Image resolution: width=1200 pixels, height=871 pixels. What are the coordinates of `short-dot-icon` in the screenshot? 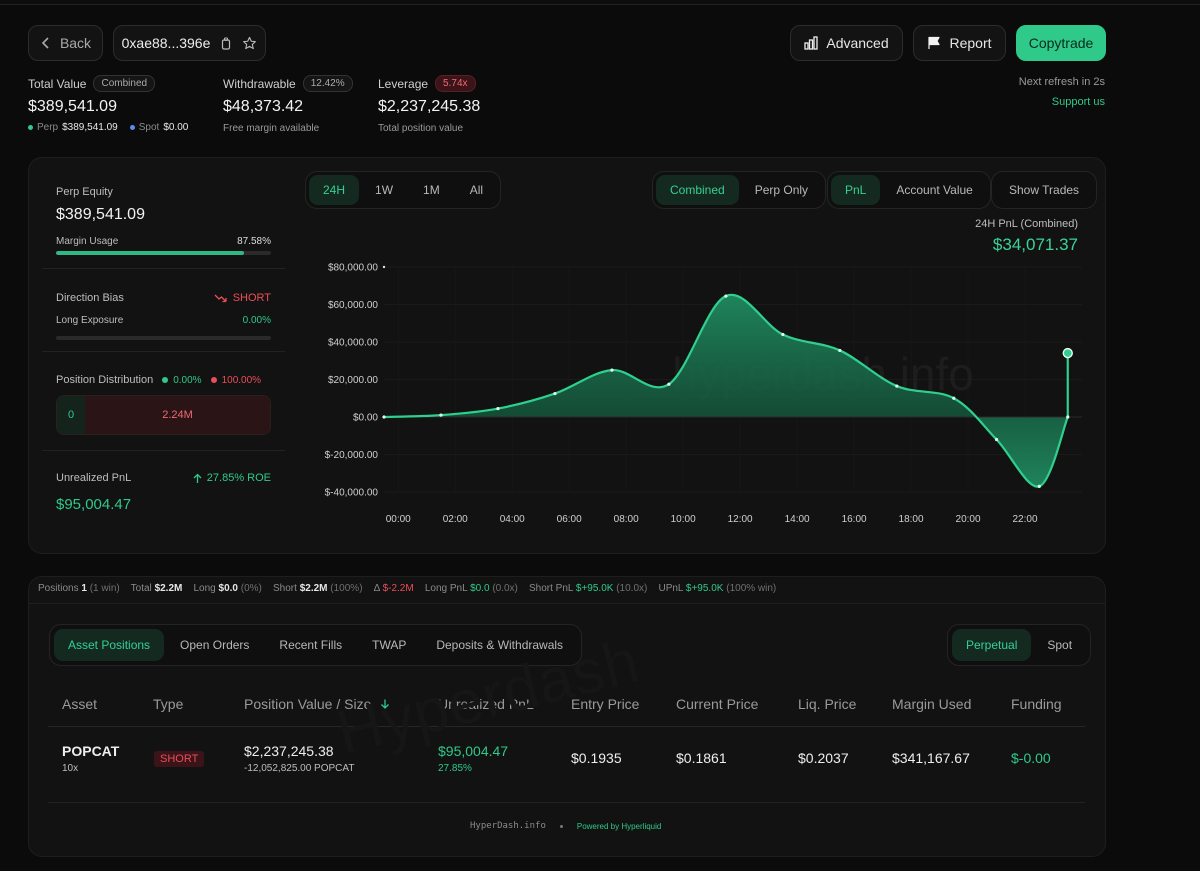 It's located at (213, 380).